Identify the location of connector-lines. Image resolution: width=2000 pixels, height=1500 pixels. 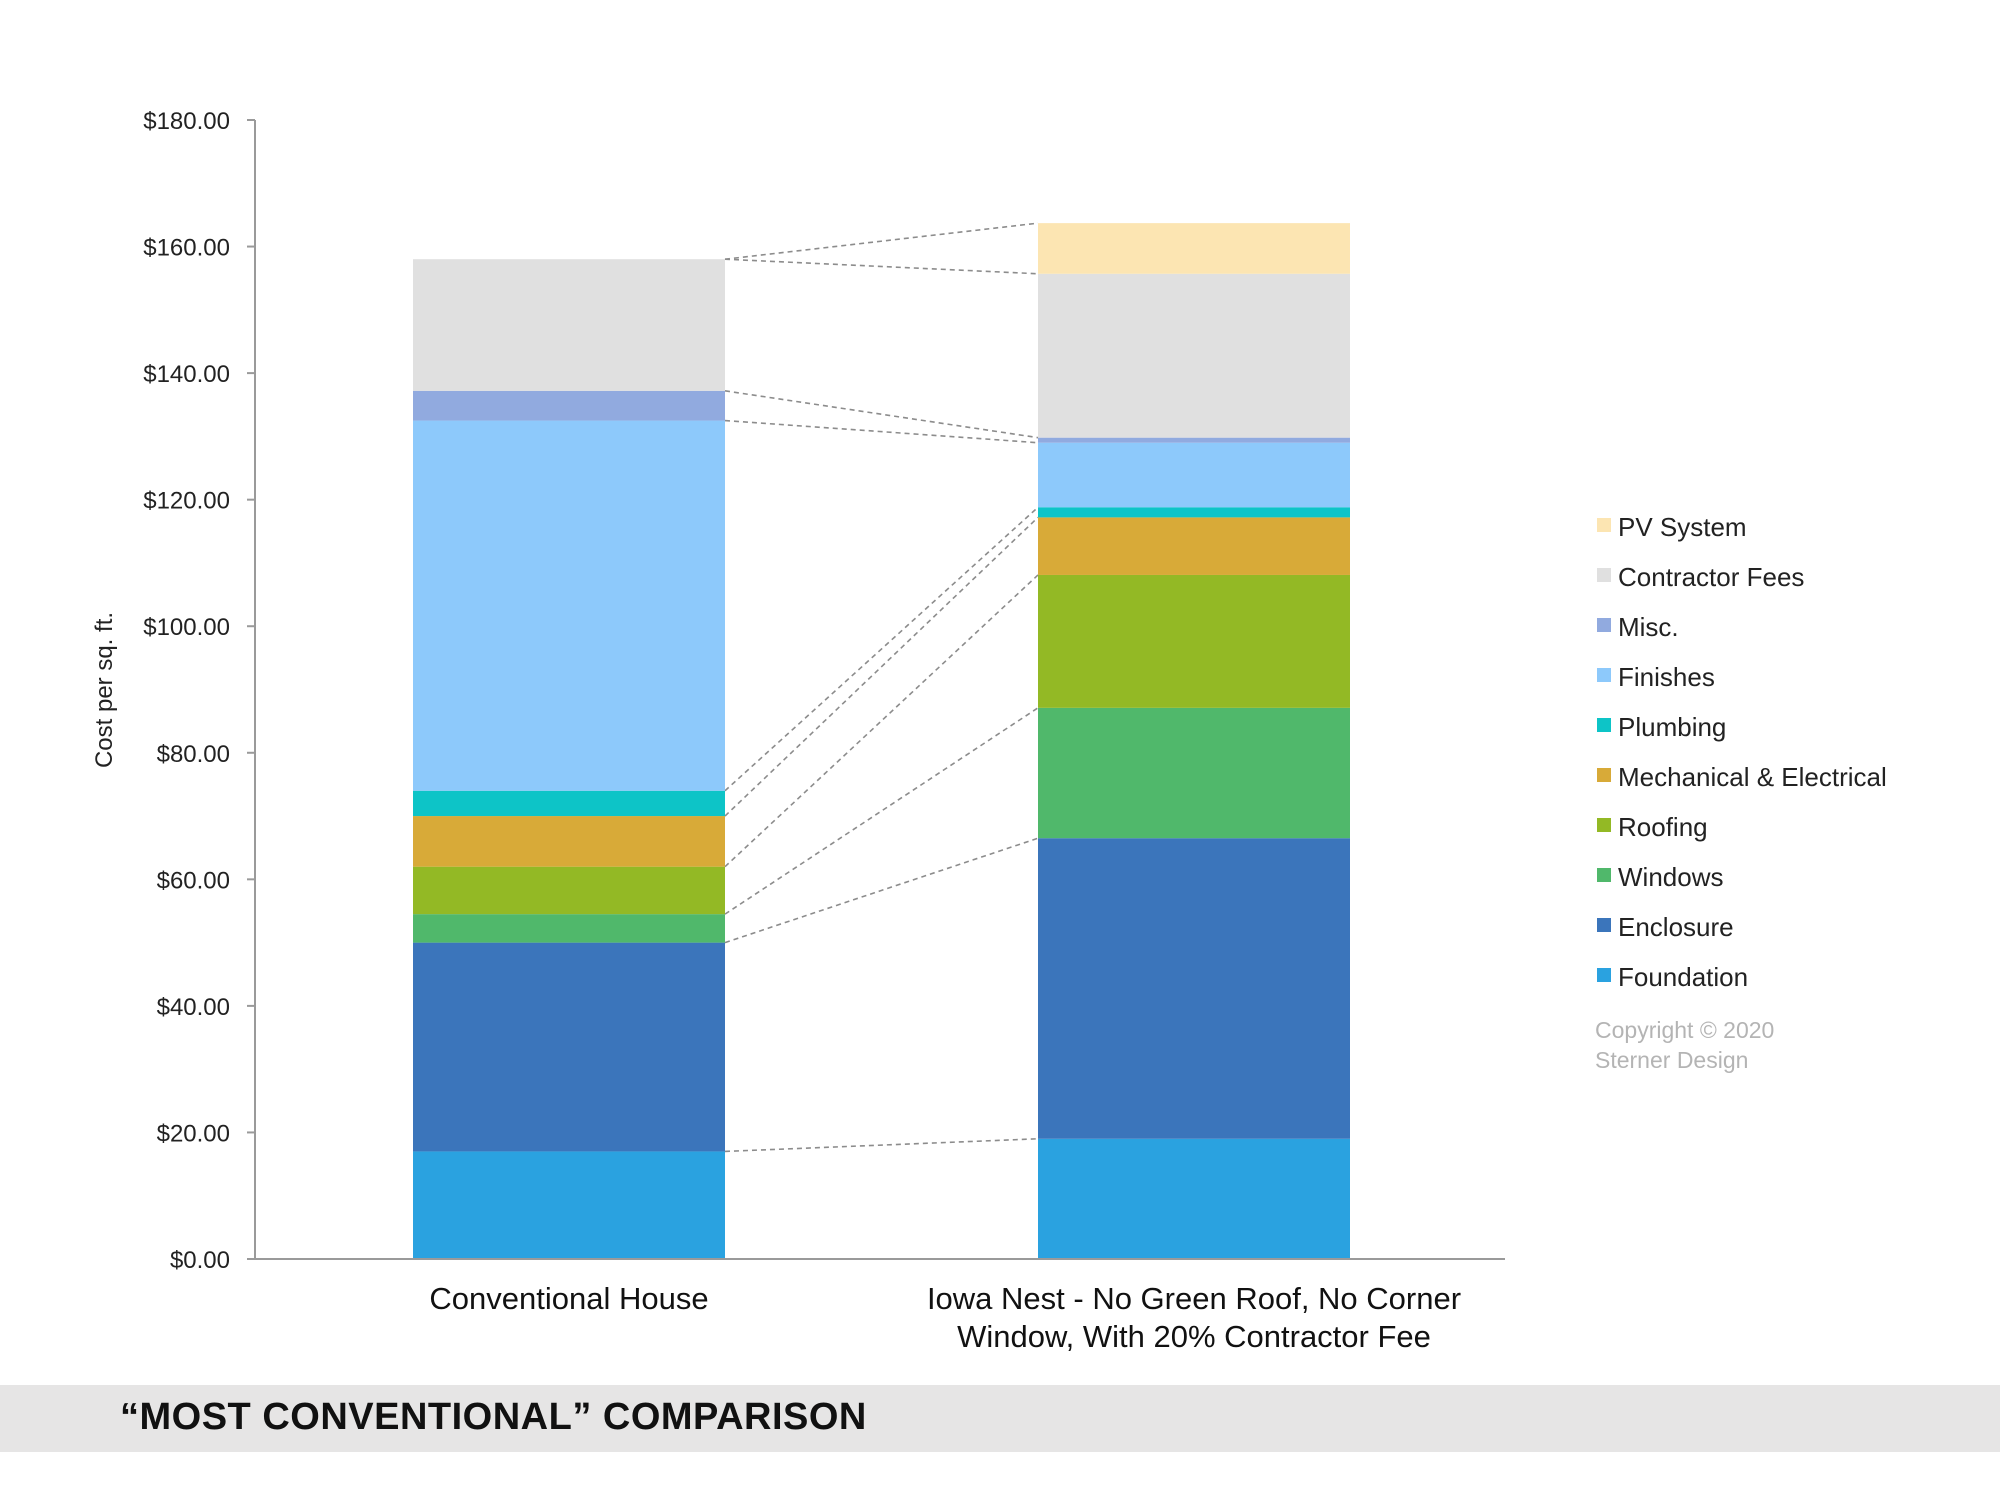
(881, 687).